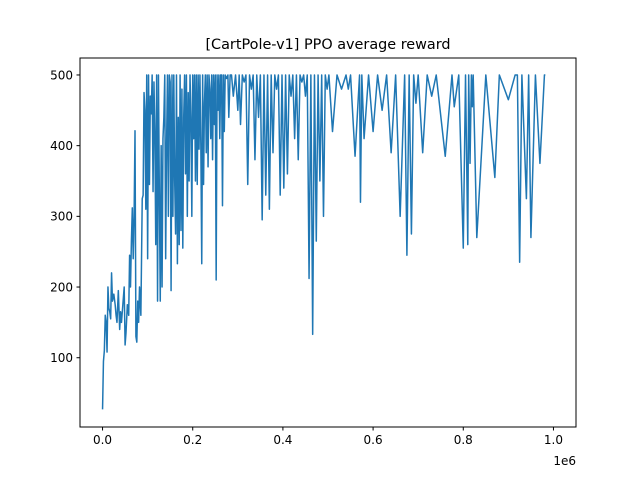  Describe the element at coordinates (553, 440) in the screenshot. I see `x-tick-label: 1.0` at that location.